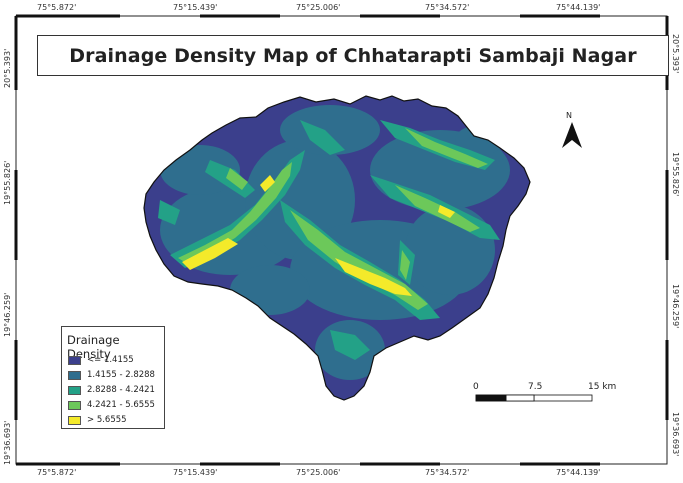 Image resolution: width=683 pixels, height=483 pixels. What do you see at coordinates (572, 135) in the screenshot?
I see `north-arrow-icon` at bounding box center [572, 135].